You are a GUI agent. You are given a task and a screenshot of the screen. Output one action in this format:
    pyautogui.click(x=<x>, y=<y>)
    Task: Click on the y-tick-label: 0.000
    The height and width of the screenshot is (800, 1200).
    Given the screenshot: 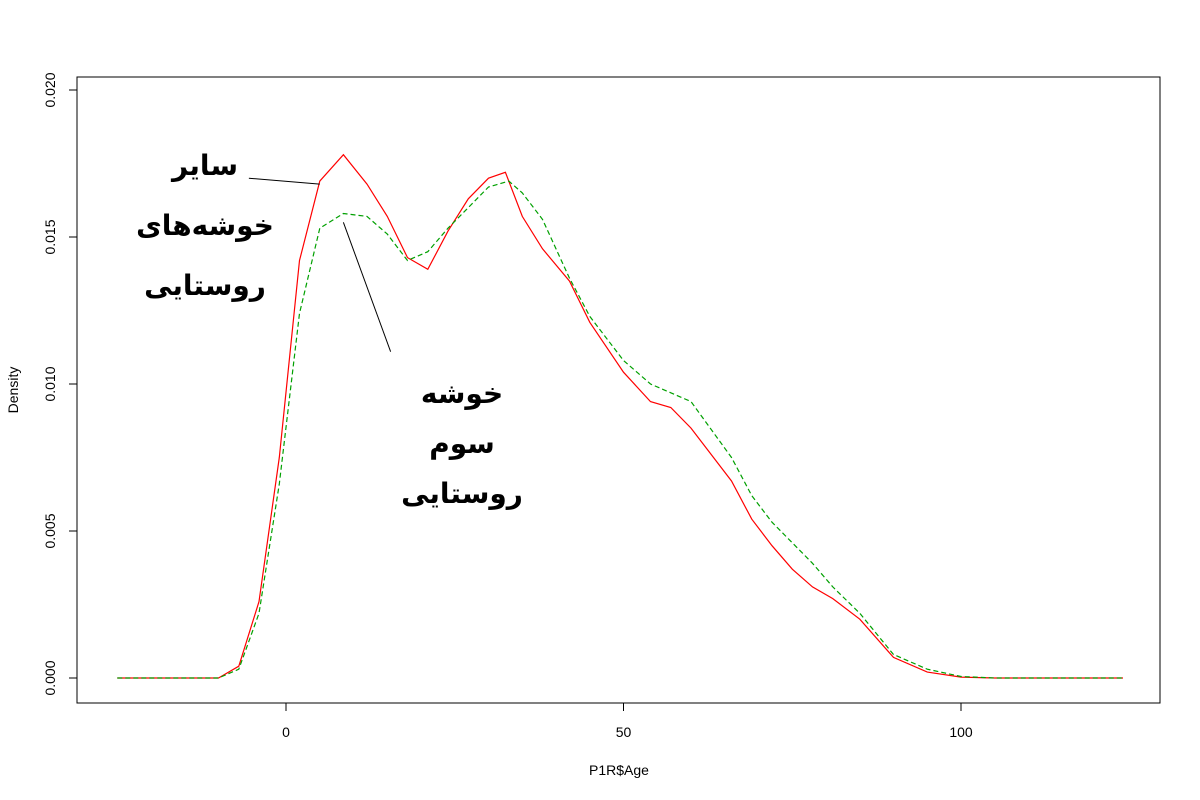 What is the action you would take?
    pyautogui.click(x=50, y=677)
    